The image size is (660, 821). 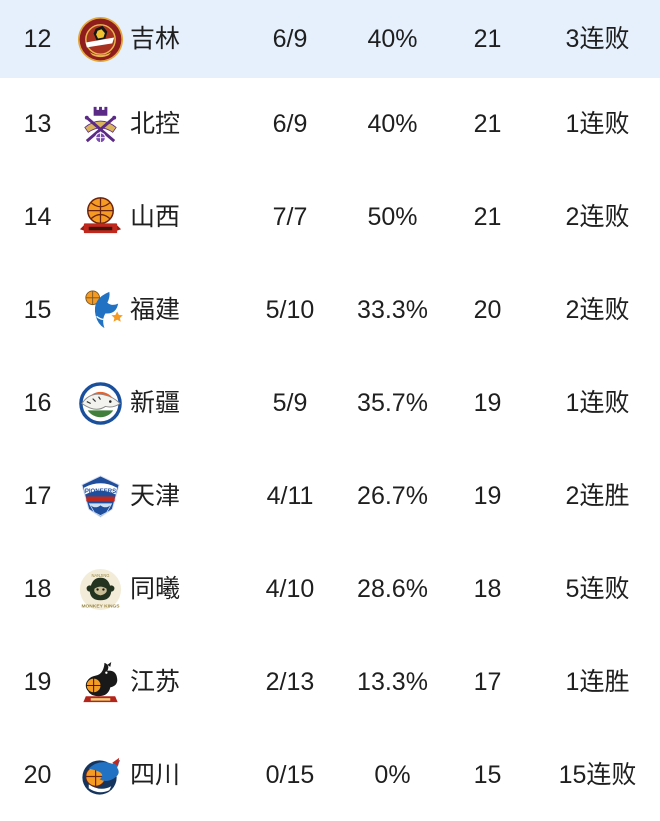 What do you see at coordinates (155, 496) in the screenshot?
I see `team-name: 天津` at bounding box center [155, 496].